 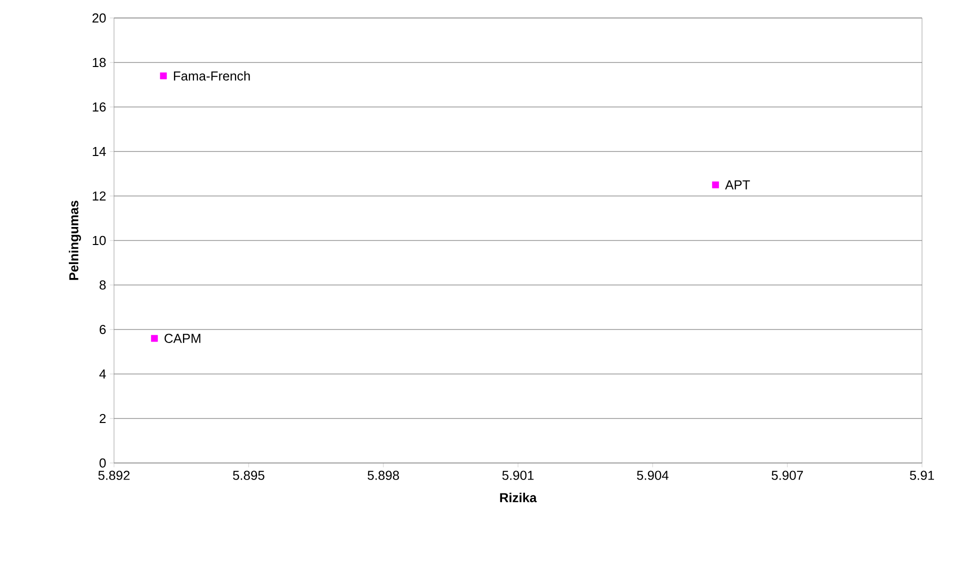 I want to click on y-tick-label: 18, so click(x=99, y=63).